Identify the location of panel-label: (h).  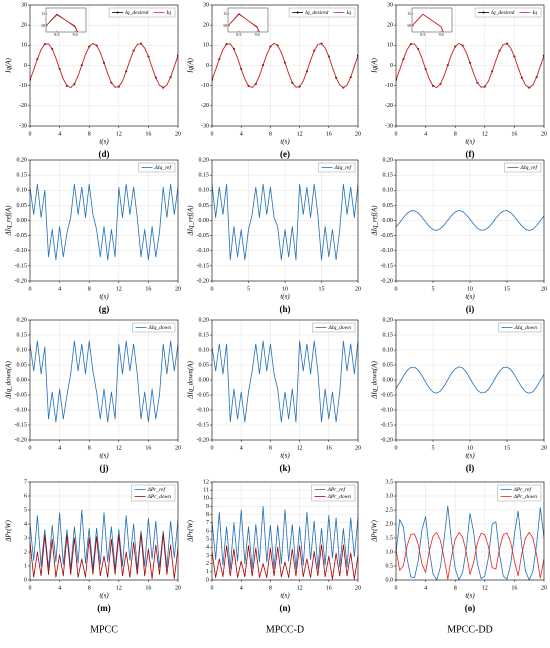
(285, 309).